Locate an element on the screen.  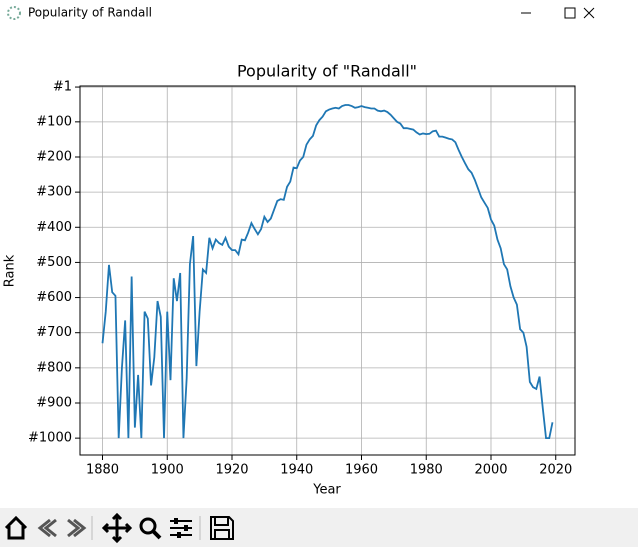
maximize-button is located at coordinates (570, 13).